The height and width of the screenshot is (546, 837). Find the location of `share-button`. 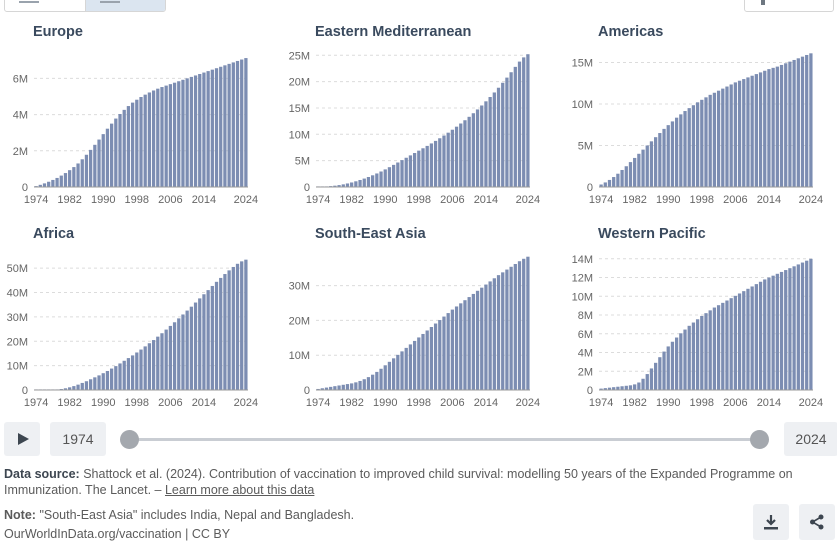

share-button is located at coordinates (817, 522).